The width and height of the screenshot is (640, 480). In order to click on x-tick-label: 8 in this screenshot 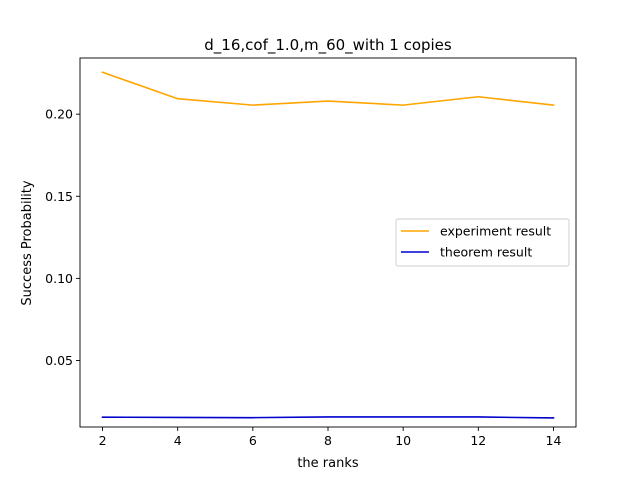, I will do `click(328, 440)`.